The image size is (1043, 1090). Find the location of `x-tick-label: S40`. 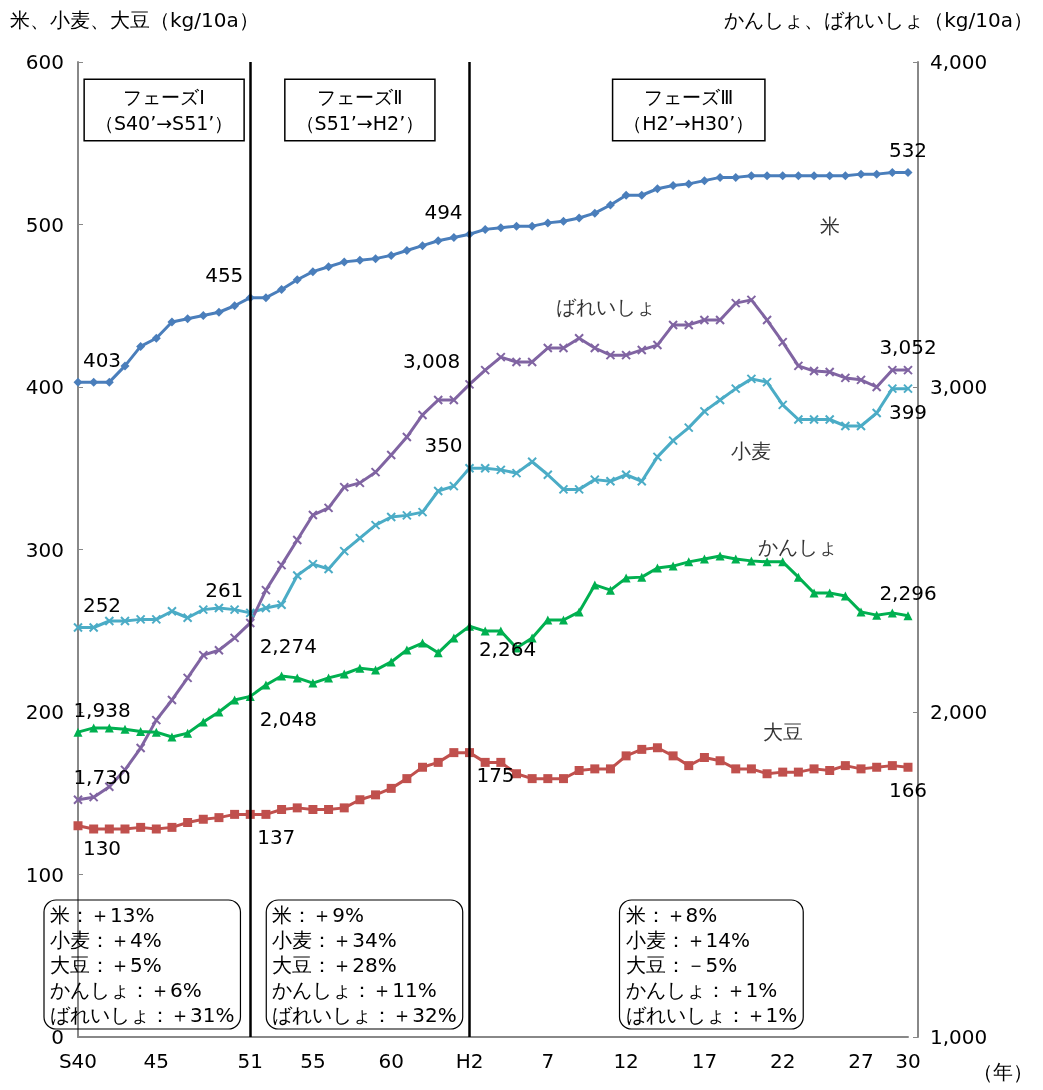

x-tick-label: S40 is located at coordinates (78, 1061).